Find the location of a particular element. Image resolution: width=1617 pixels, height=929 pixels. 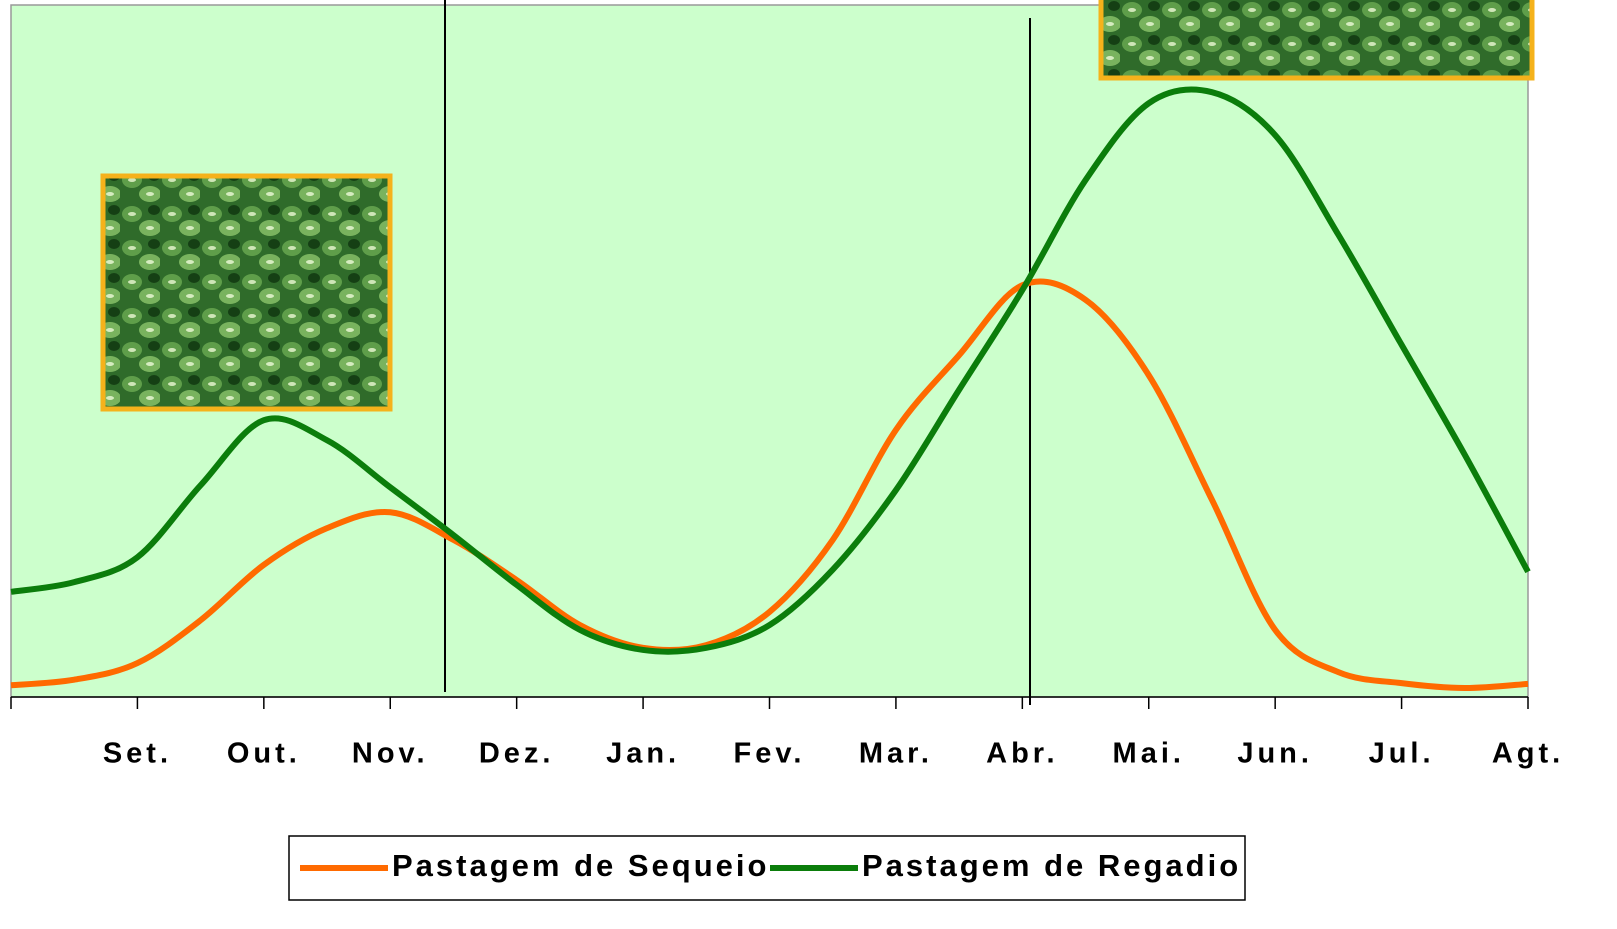

x-tick-label: Dez. is located at coordinates (517, 754).